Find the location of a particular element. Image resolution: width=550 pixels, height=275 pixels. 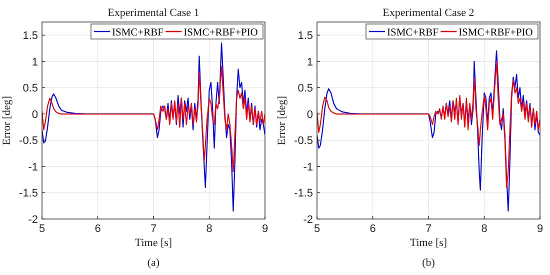

chart-title: Experimental Case 1 is located at coordinates (154, 13).